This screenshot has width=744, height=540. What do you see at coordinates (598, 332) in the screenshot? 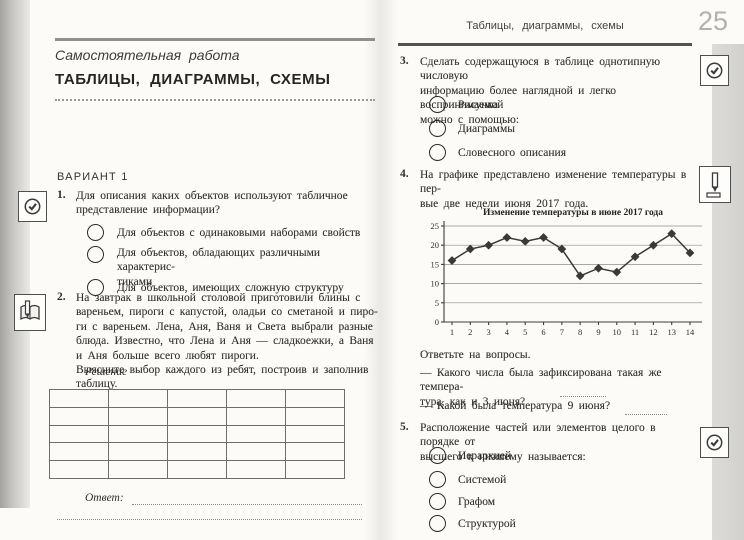
I see `svg-text: 9` at bounding box center [598, 332].